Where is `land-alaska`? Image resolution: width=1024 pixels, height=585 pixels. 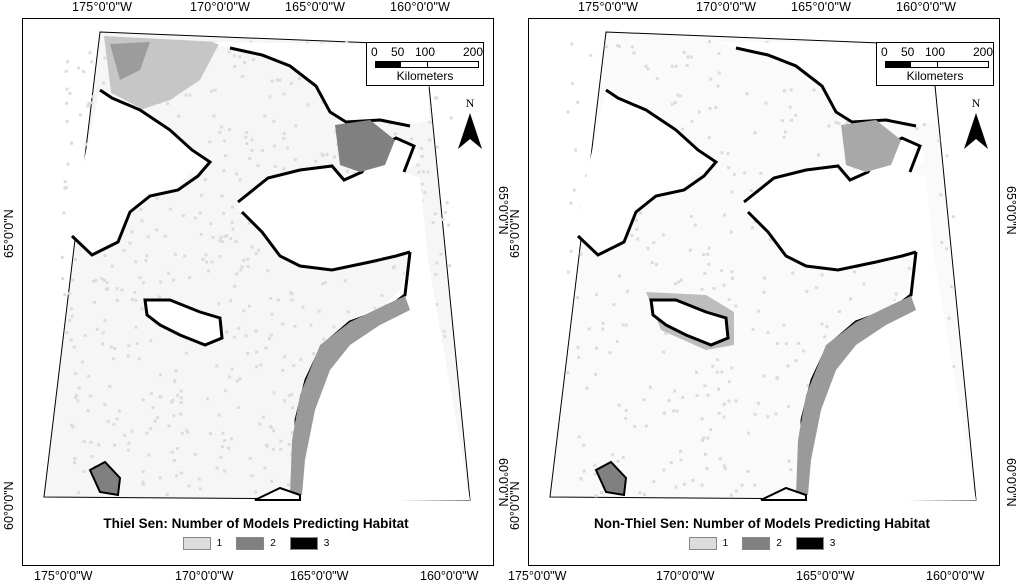 land-alaska is located at coordinates (859, 319).